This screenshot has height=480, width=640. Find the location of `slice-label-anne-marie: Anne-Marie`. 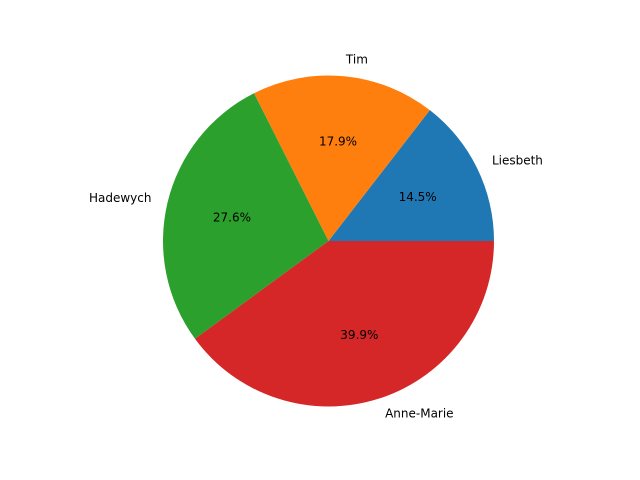

slice-label-anne-marie: Anne-Marie is located at coordinates (419, 414).